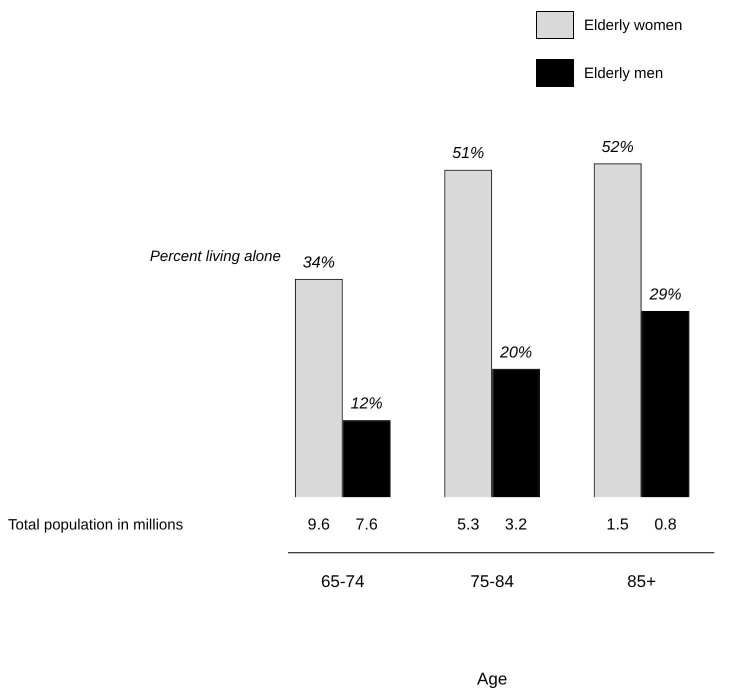  I want to click on data-label: 51%, so click(468, 153).